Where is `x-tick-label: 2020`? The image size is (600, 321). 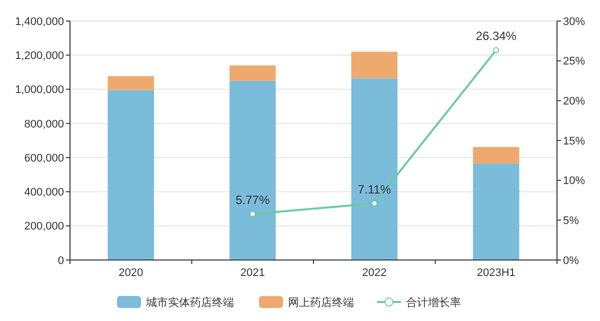 x-tick-label: 2020 is located at coordinates (131, 273).